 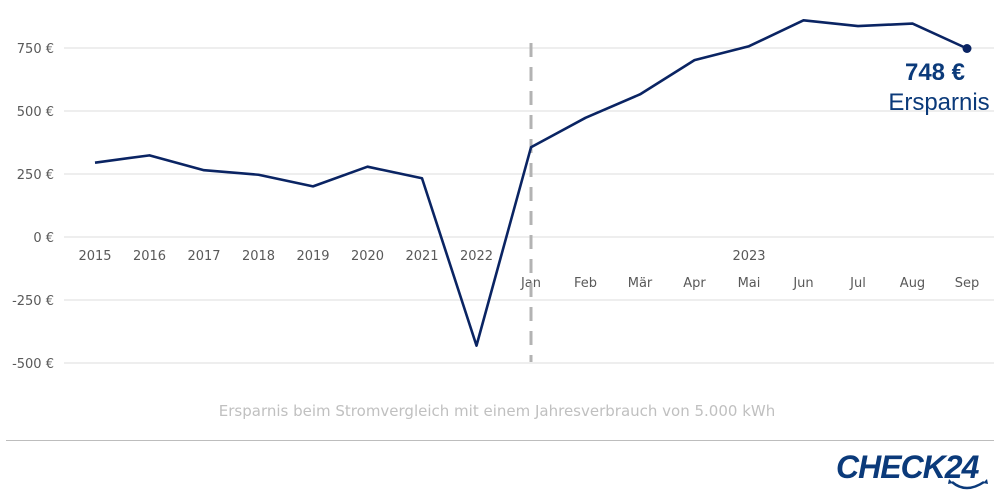 What do you see at coordinates (421, 256) in the screenshot?
I see `x-tick-label: 2021` at bounding box center [421, 256].